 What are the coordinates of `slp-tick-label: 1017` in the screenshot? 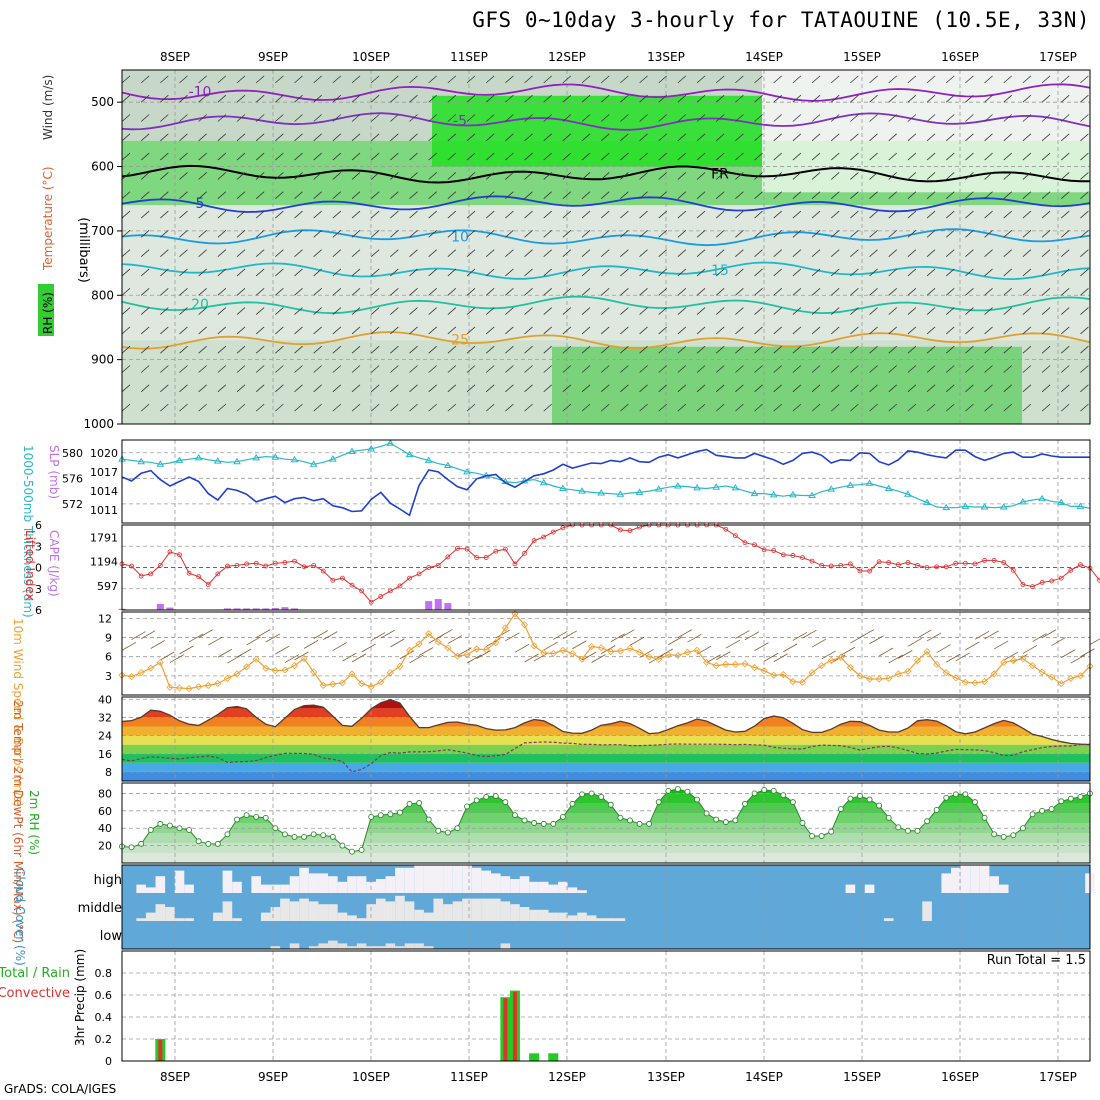 It's located at (104, 472).